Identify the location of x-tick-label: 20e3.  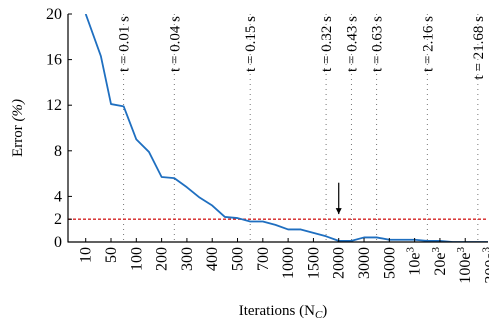
(439, 261).